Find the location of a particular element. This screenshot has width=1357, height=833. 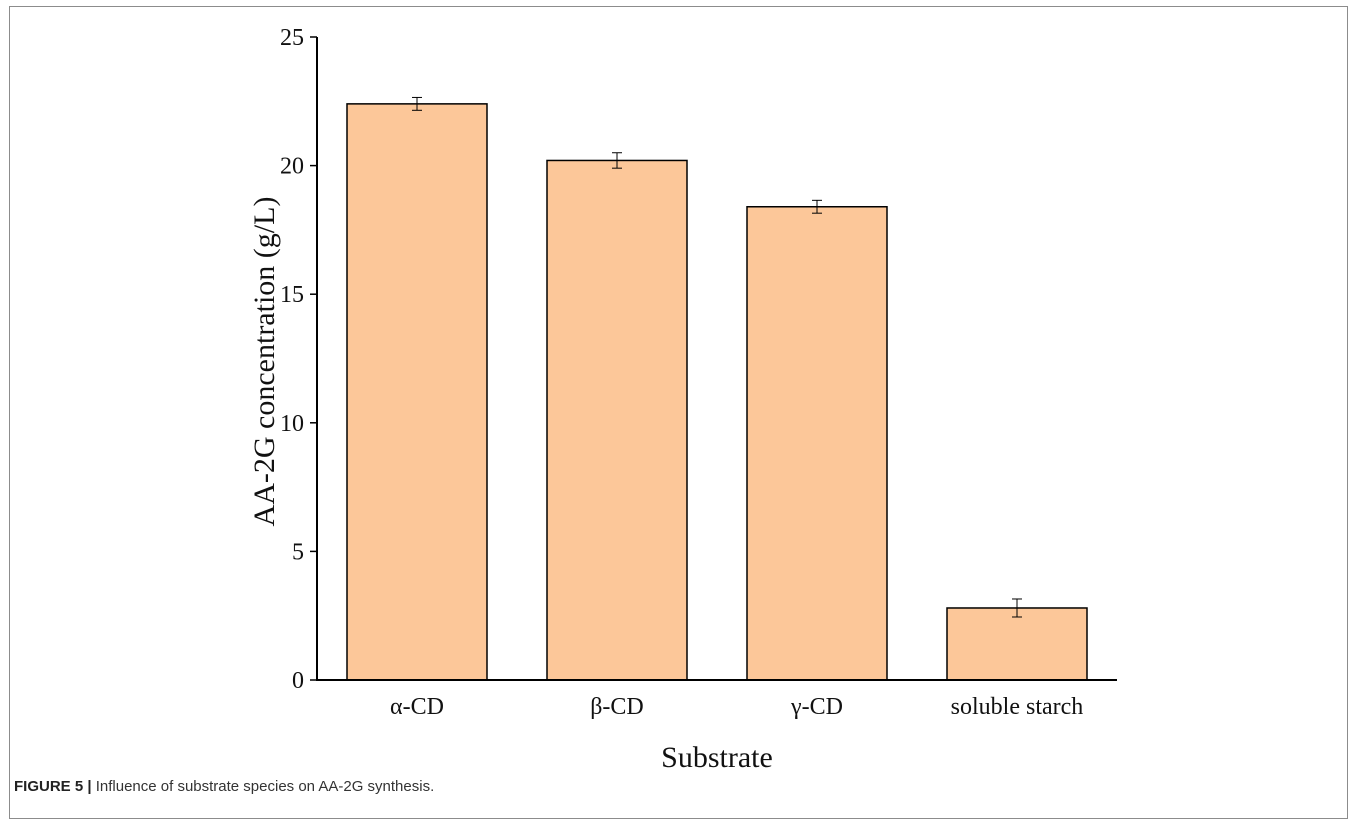

y-axis-title: AA-2G concentration (g/L) is located at coordinates (264, 362).